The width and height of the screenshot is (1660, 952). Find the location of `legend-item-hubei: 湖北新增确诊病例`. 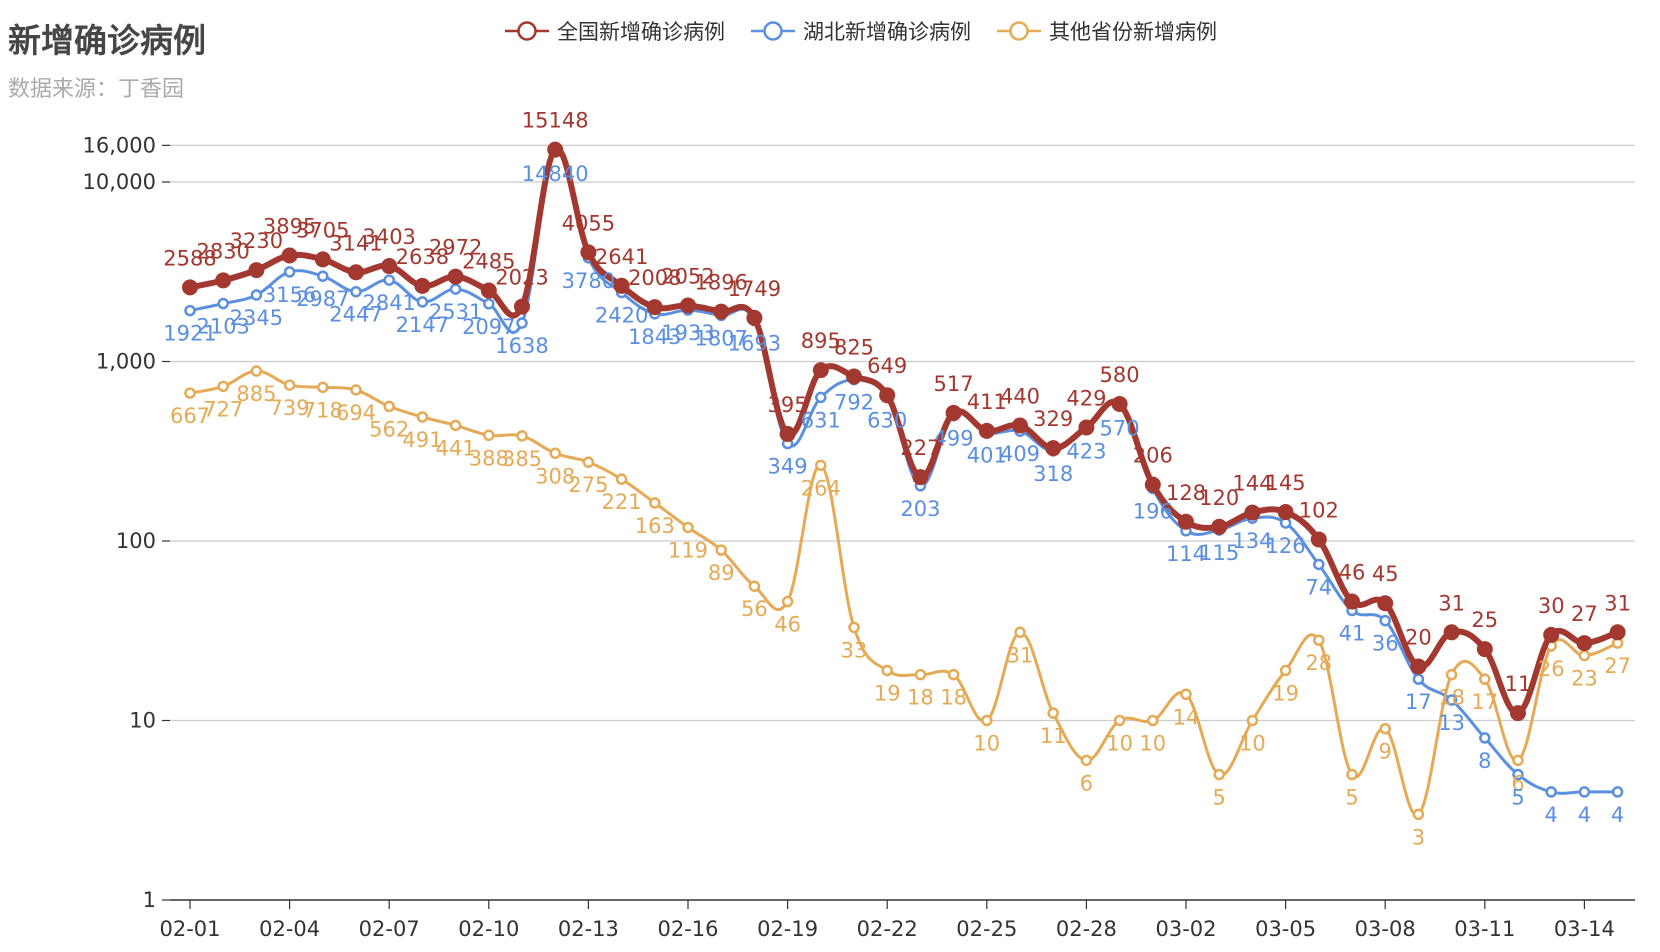

legend-item-hubei: 湖北新增确诊病例 is located at coordinates (861, 31).